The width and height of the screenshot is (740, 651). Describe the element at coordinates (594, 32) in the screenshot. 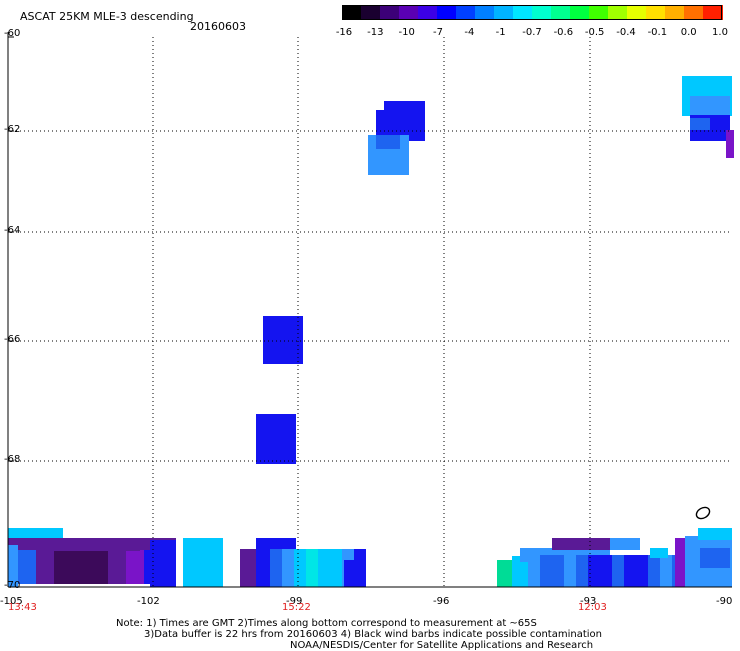

I see `colorbar-tick-label: -0.5` at that location.